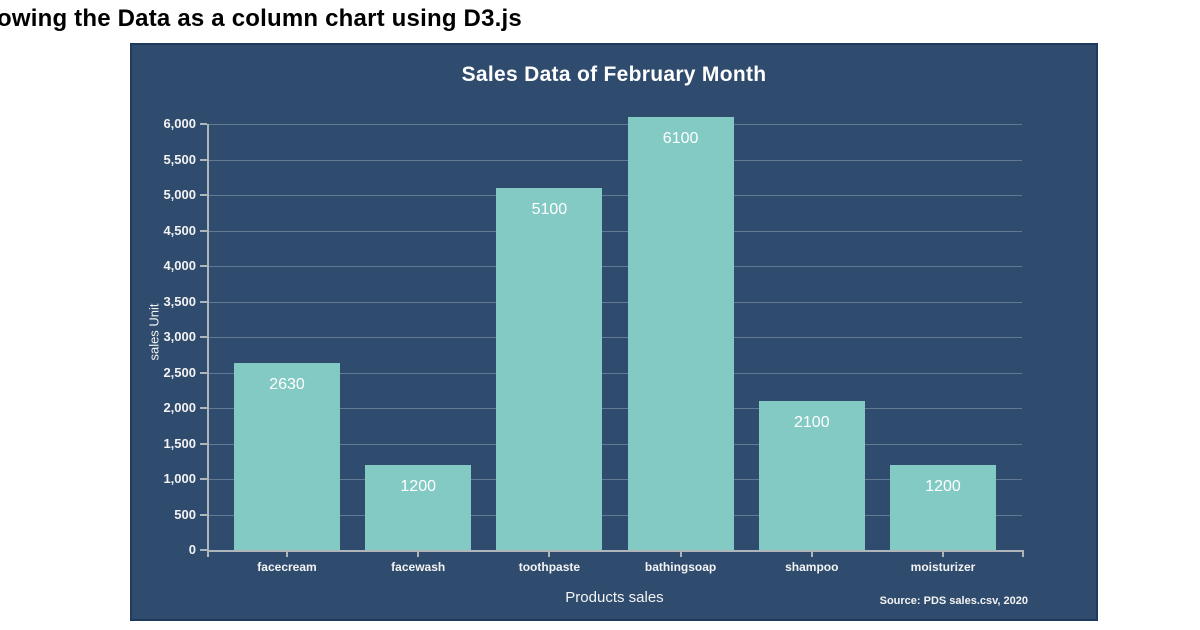  Describe the element at coordinates (549, 209) in the screenshot. I see `bar-value-label: 5100` at that location.